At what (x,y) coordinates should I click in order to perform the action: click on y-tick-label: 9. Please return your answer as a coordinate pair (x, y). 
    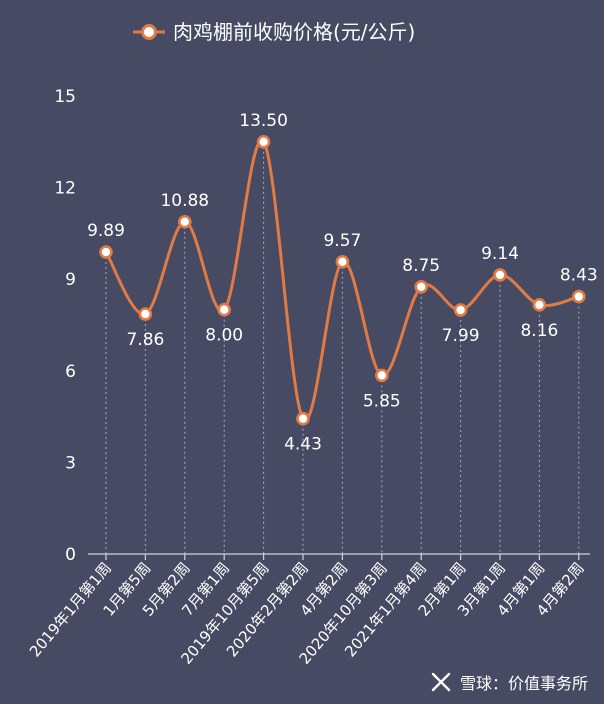
    Looking at the image, I should click on (70, 280).